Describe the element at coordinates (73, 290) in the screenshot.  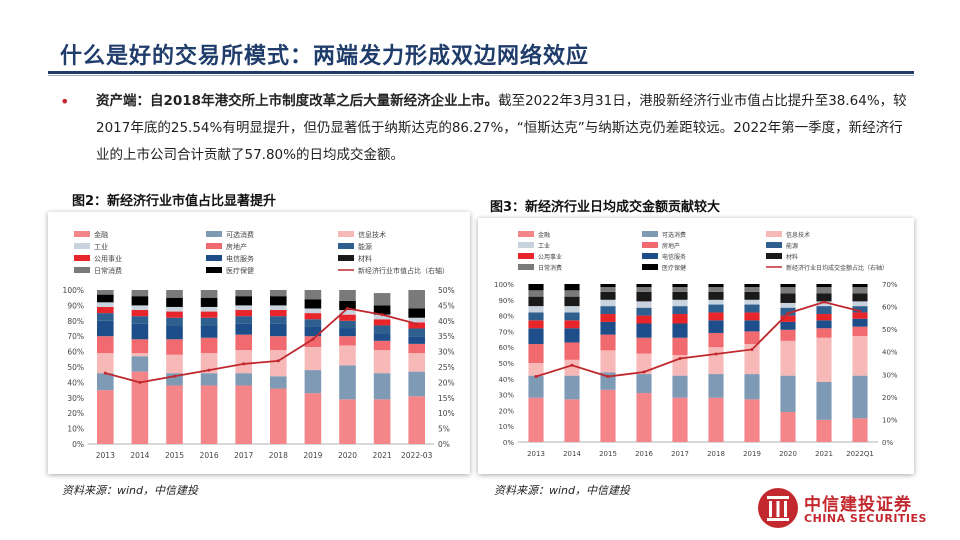
I see `y-left-tick-label: 100%` at that location.